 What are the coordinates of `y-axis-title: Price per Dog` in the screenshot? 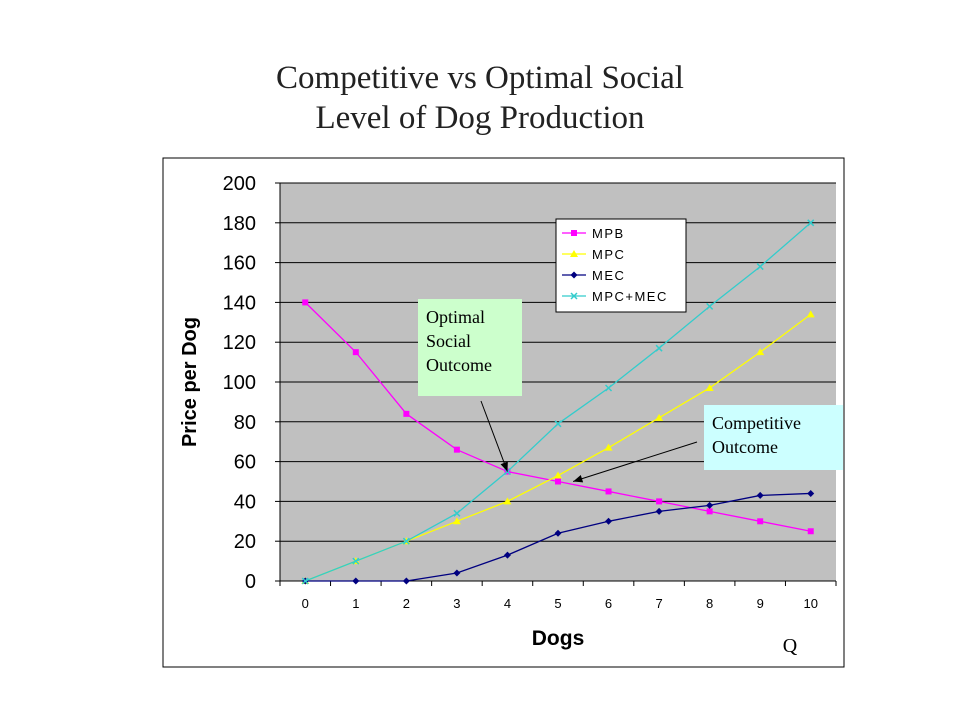 It's located at (190, 382).